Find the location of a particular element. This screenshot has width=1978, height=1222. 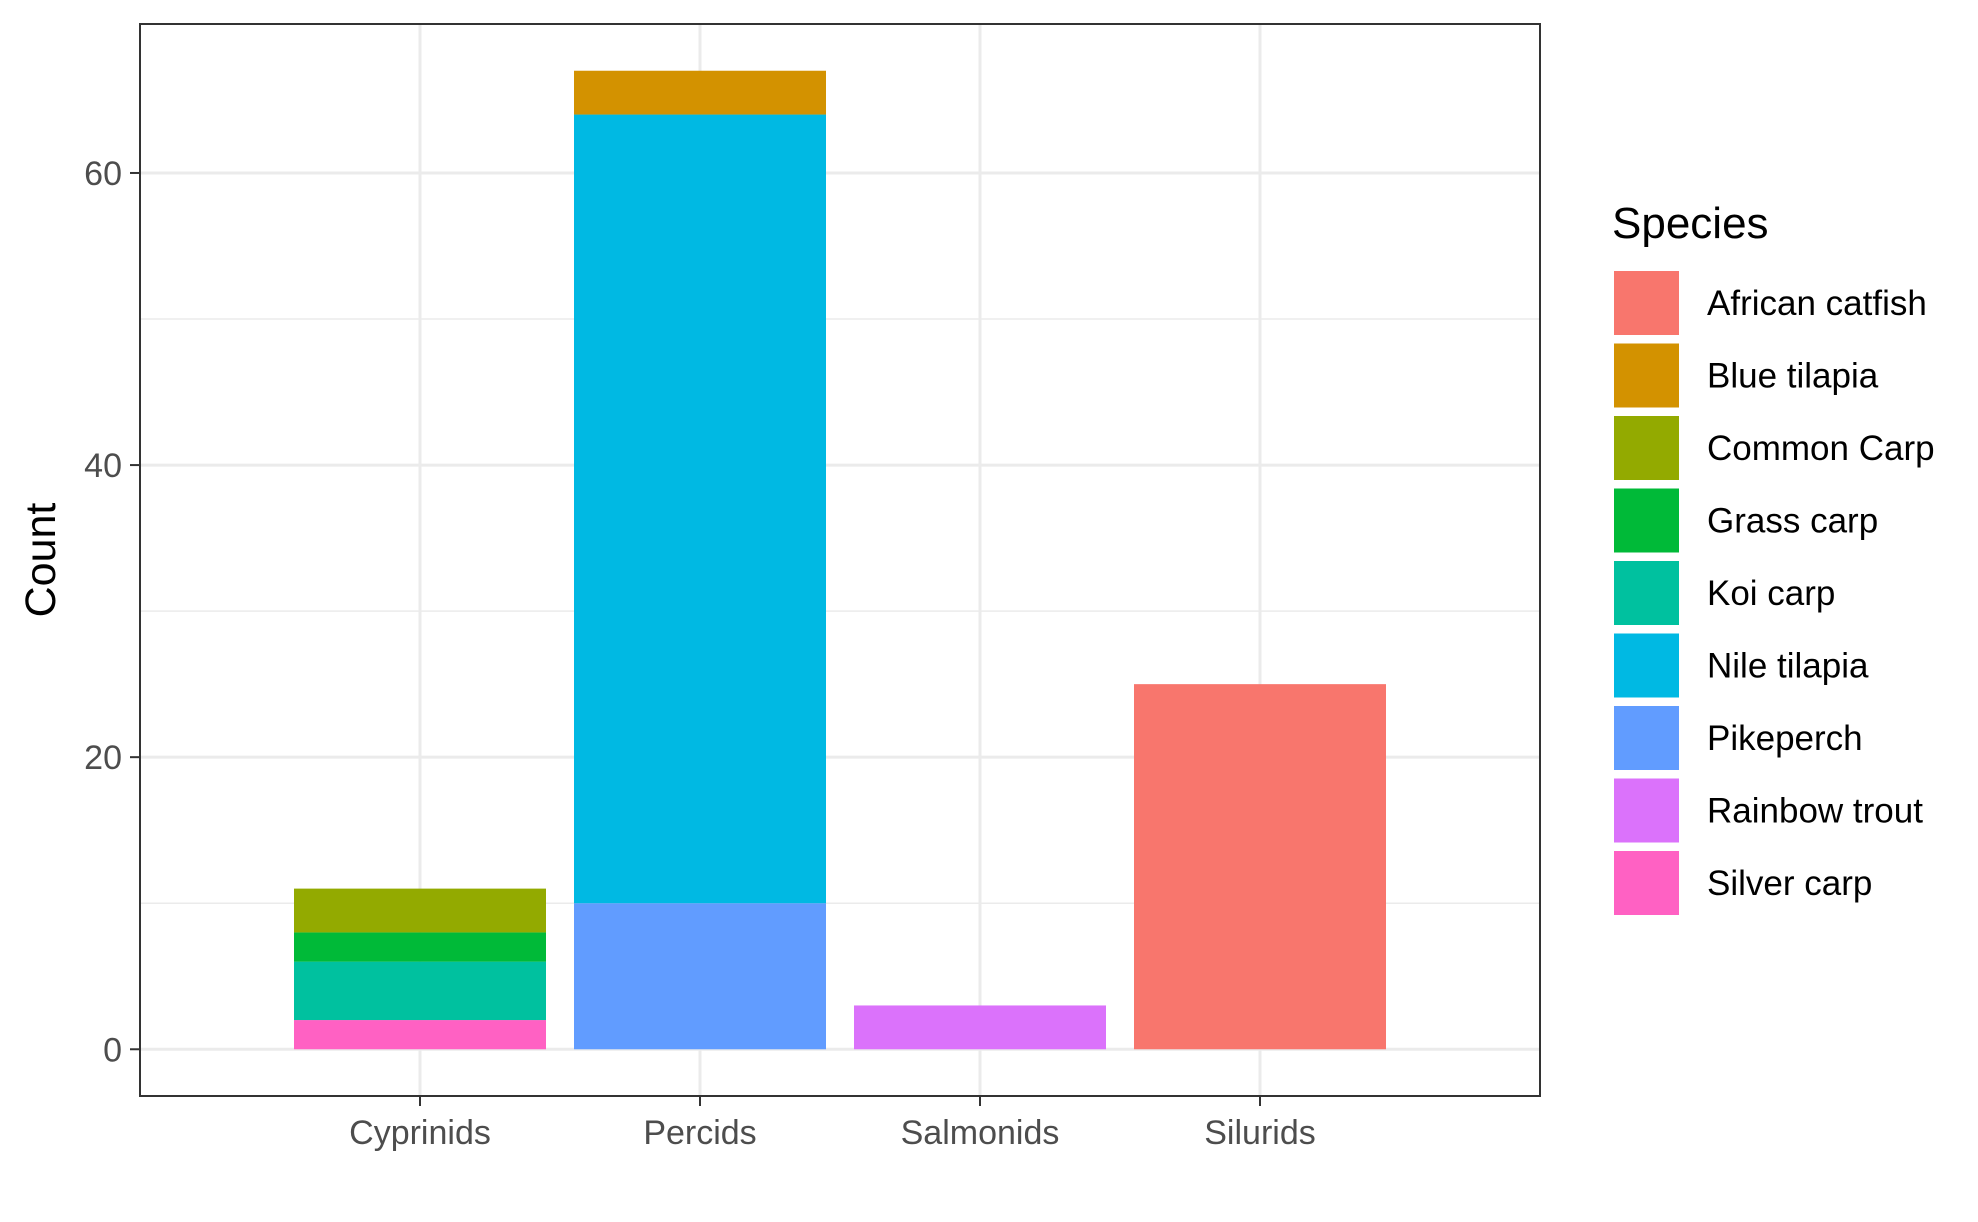

bar-segment-cyprinids-koi-carp is located at coordinates (420, 991).